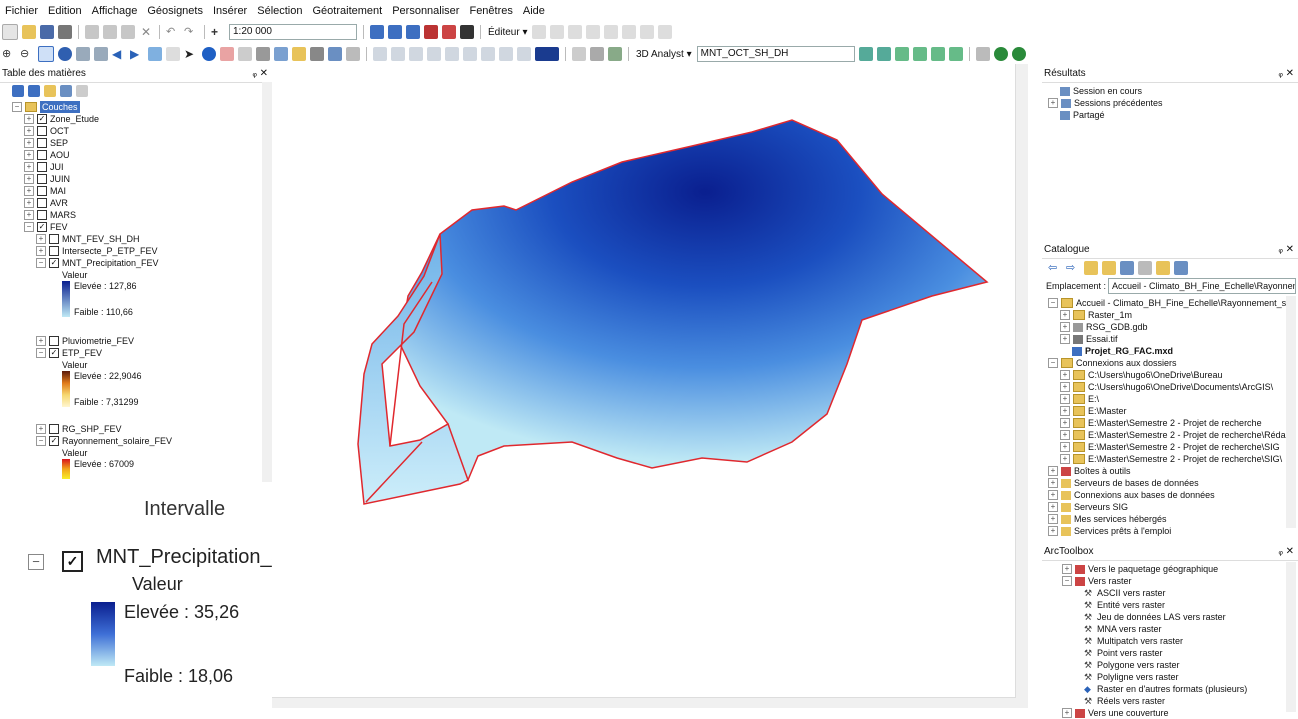 The height and width of the screenshot is (719, 1298). What do you see at coordinates (431, 32) in the screenshot?
I see `search-window-icon` at bounding box center [431, 32].